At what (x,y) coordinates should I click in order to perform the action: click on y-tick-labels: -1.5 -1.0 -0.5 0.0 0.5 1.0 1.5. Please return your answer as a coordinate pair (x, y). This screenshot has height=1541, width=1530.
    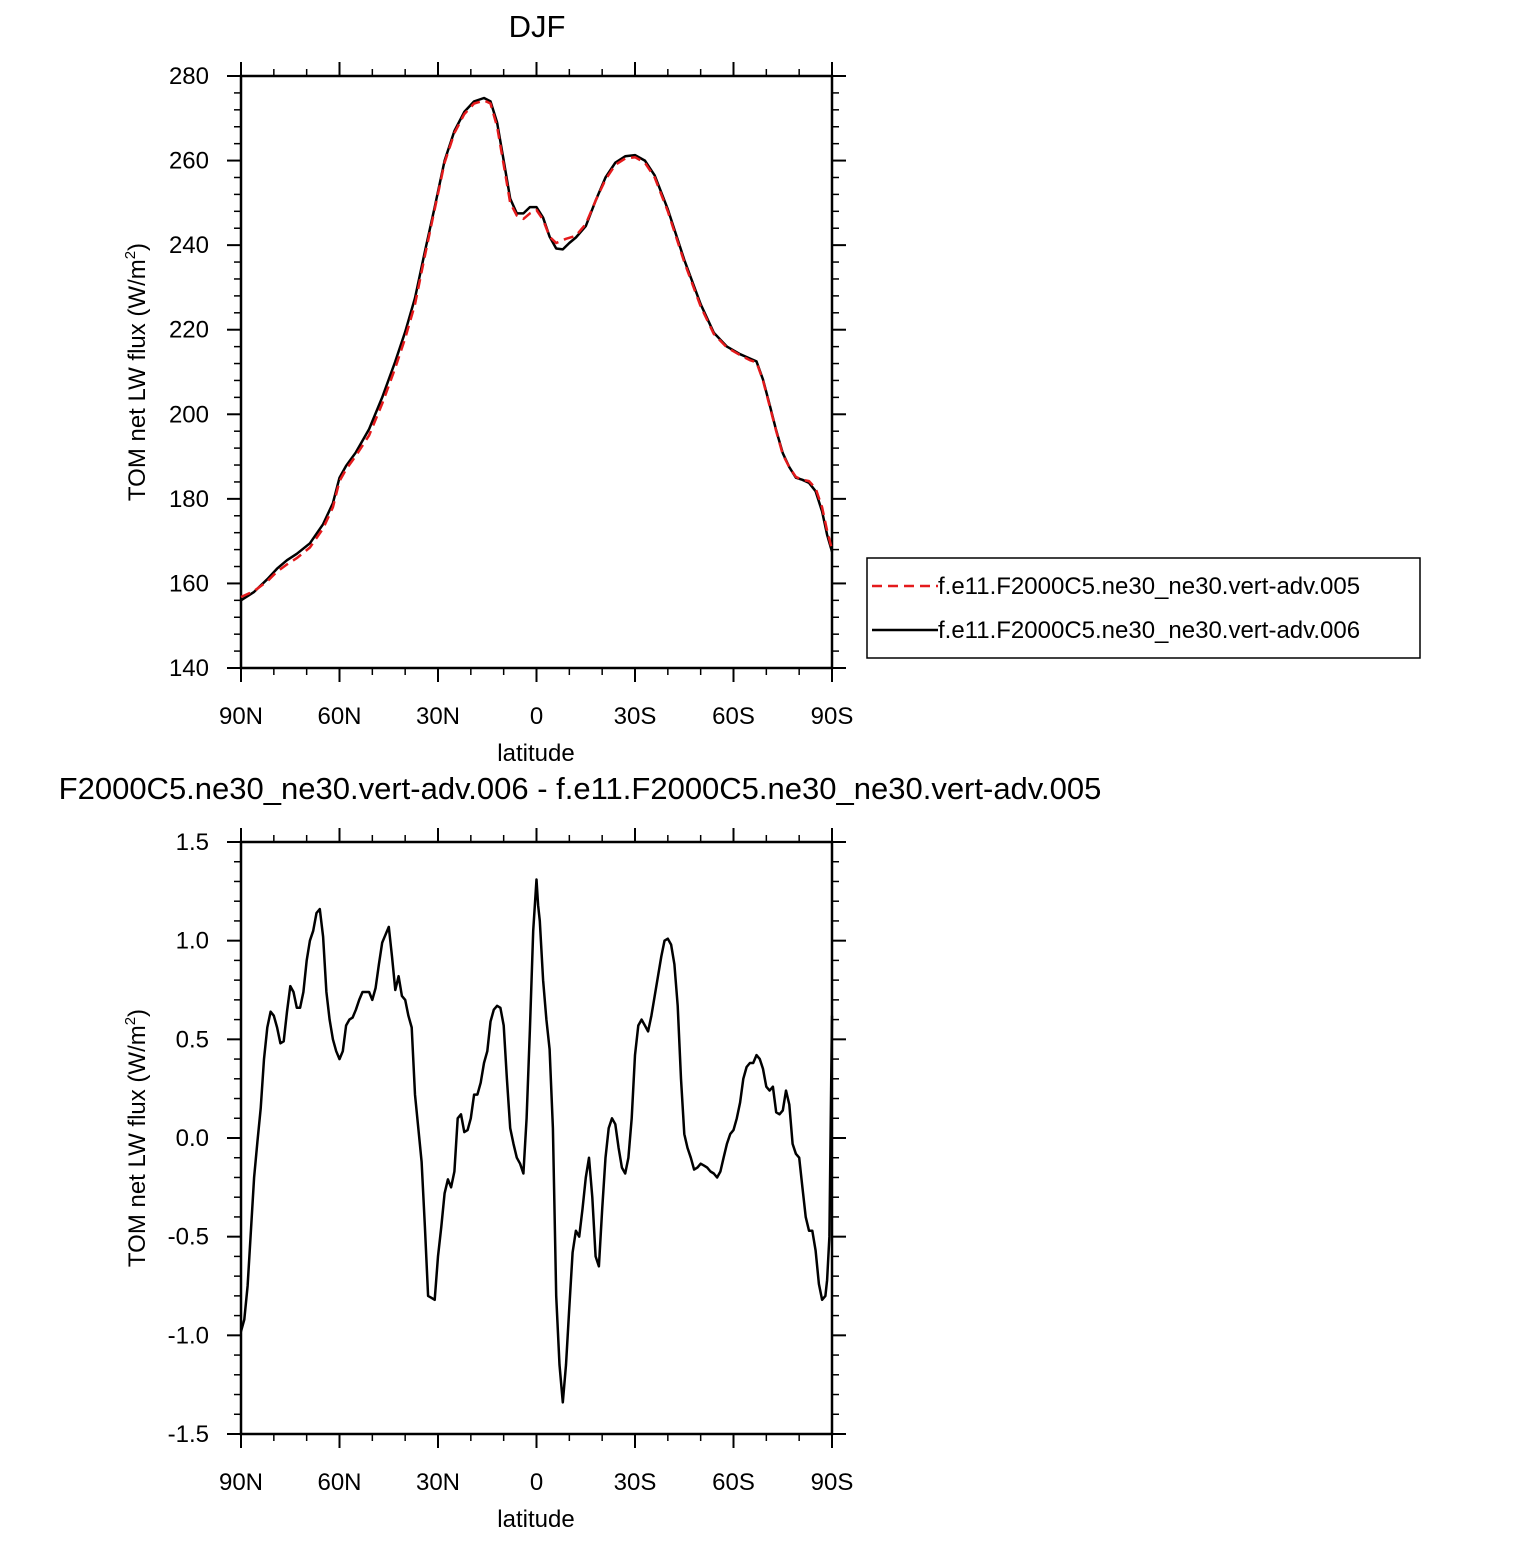
    Looking at the image, I should click on (188, 1138).